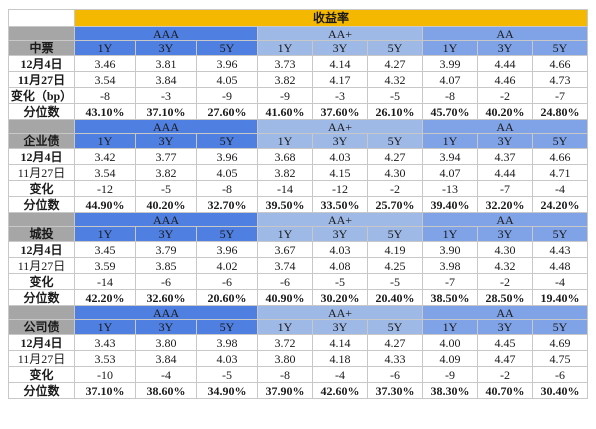  What do you see at coordinates (560, 63) in the screenshot?
I see `value-cell: 4.66` at bounding box center [560, 63].